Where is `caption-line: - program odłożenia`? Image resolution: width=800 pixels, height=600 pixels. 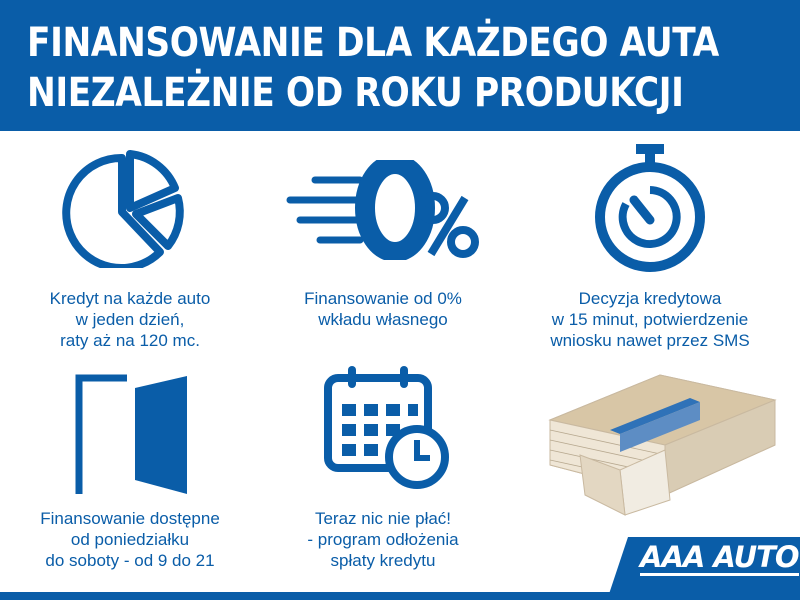 caption-line: - program odłożenia is located at coordinates (383, 539).